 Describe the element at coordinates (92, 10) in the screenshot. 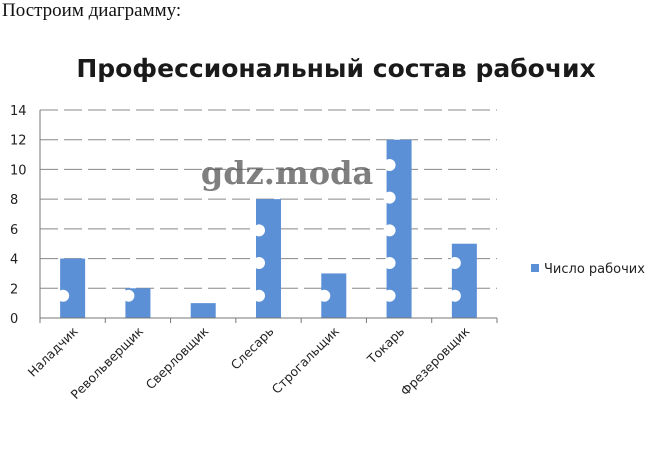

I see `intro-text: Построим диаграмму:` at that location.